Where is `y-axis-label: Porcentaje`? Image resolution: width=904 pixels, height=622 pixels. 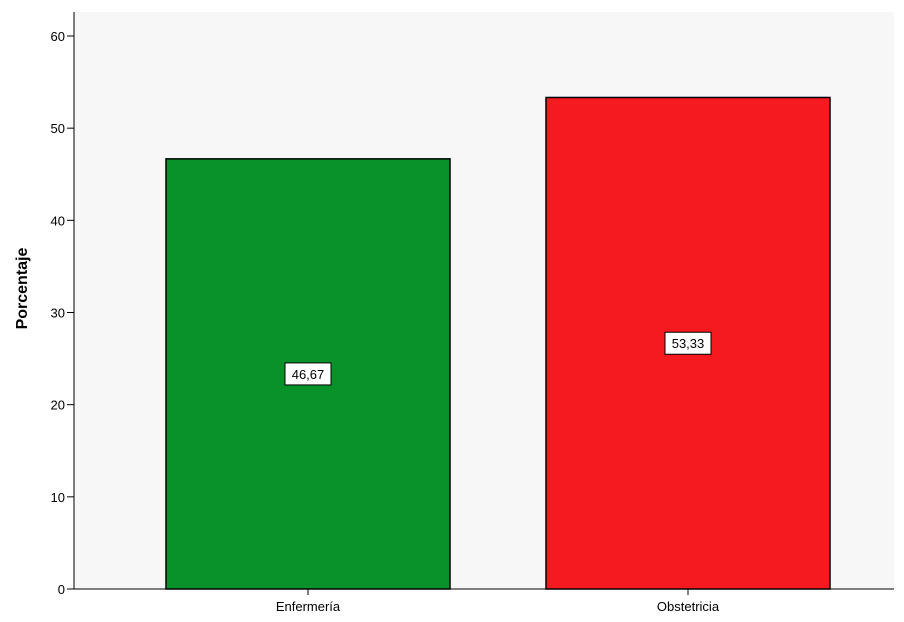
y-axis-label: Porcentaje is located at coordinates (22, 288).